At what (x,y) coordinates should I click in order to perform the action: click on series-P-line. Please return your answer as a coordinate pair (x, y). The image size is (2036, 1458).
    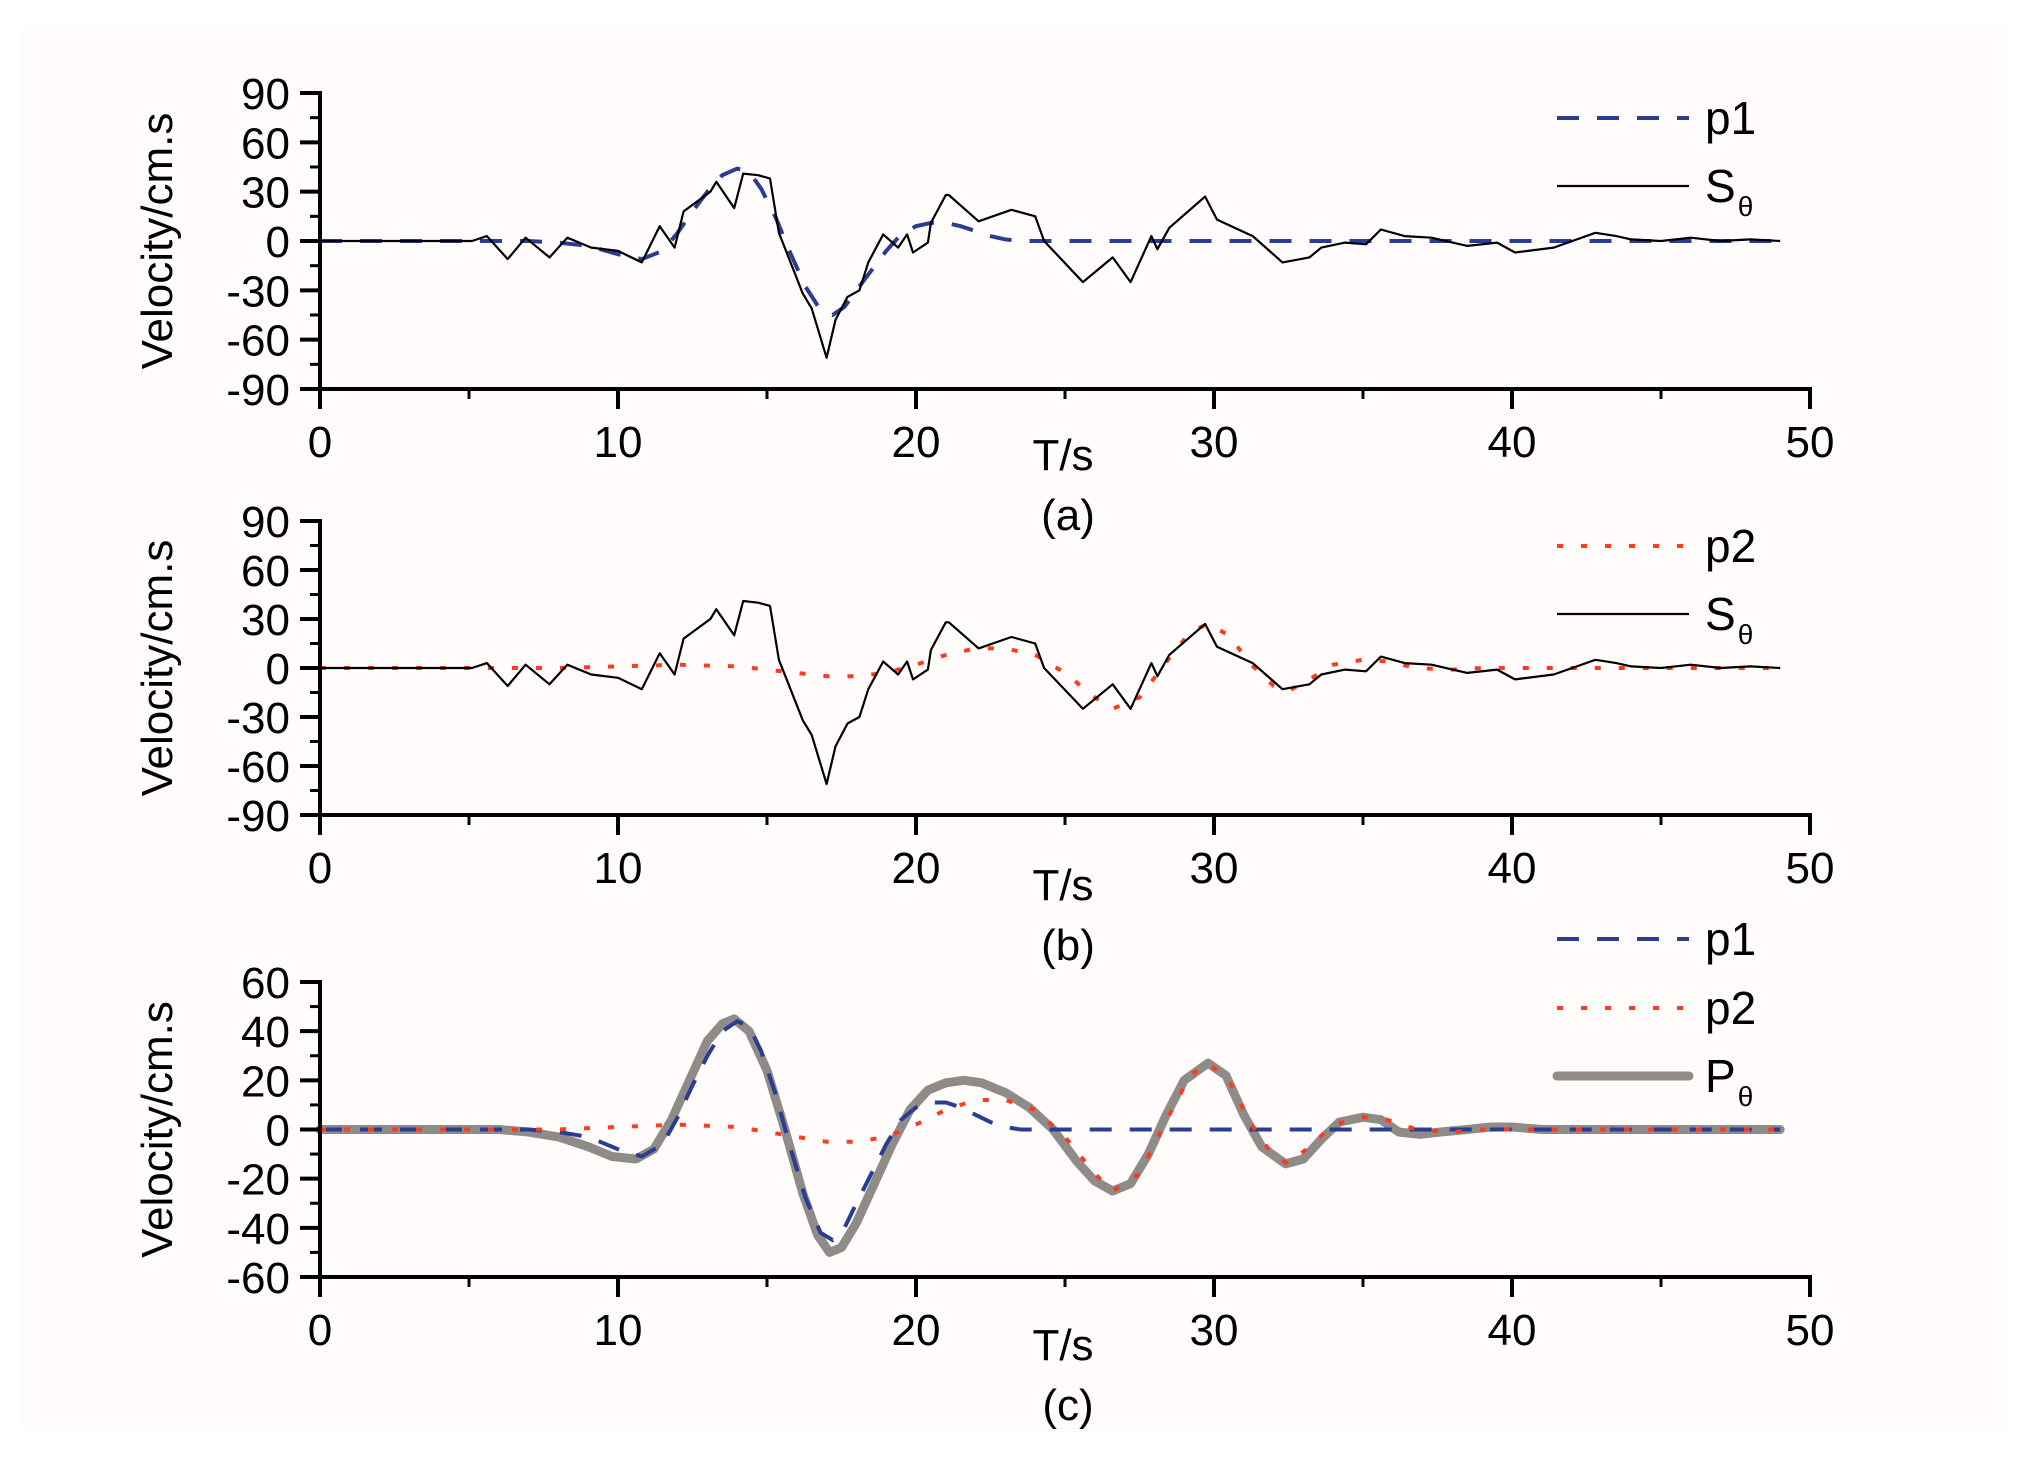
    Looking at the image, I should click on (1050, 1135).